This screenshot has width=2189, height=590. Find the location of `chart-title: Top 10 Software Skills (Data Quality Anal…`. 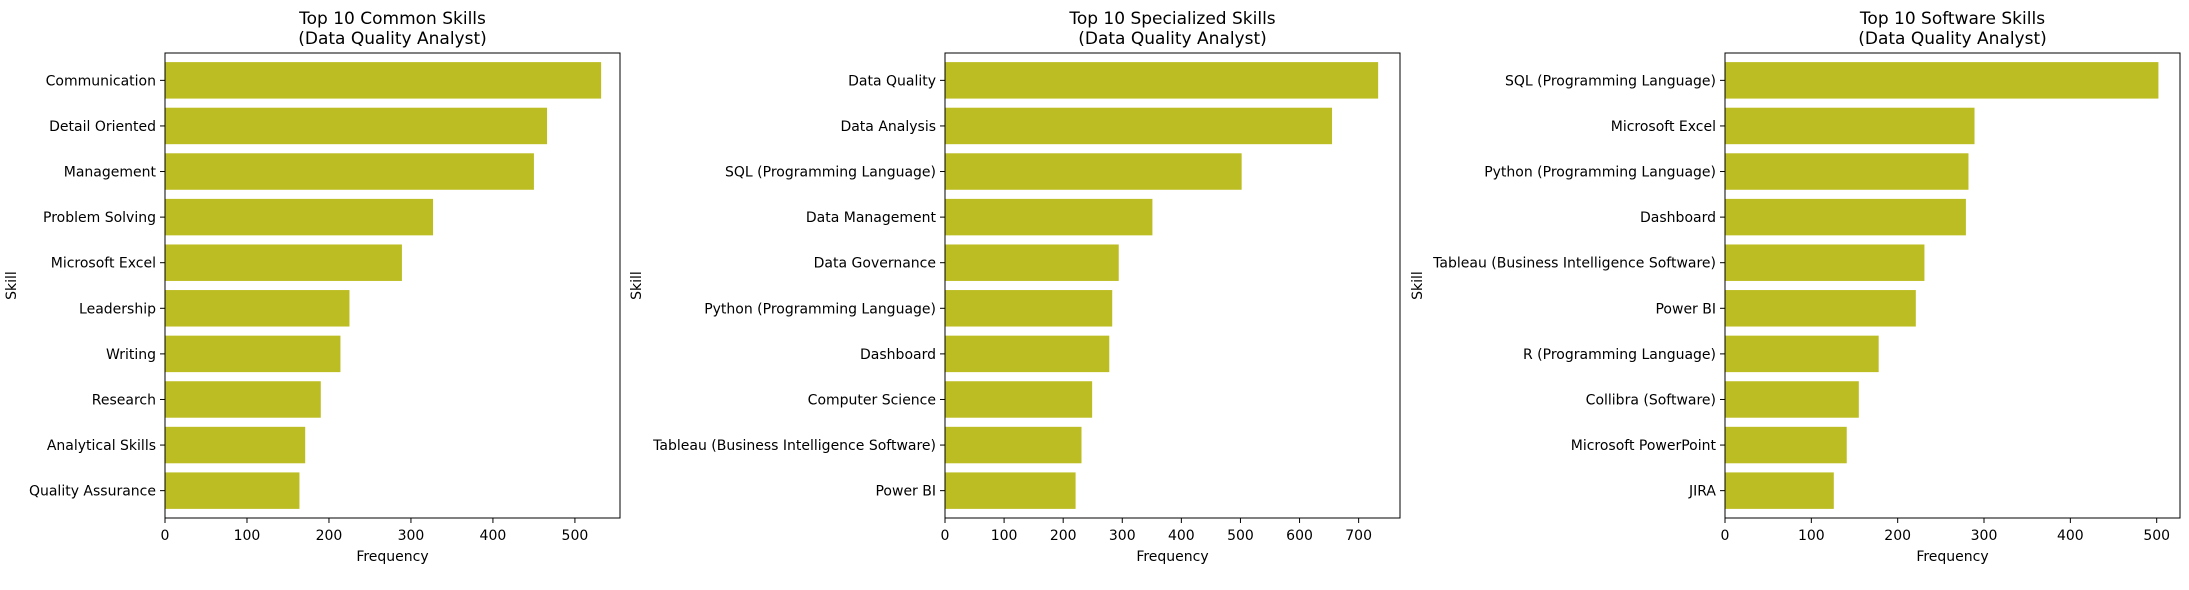

chart-title: Top 10 Software Skills (Data Quality Anal… is located at coordinates (1952, 29).